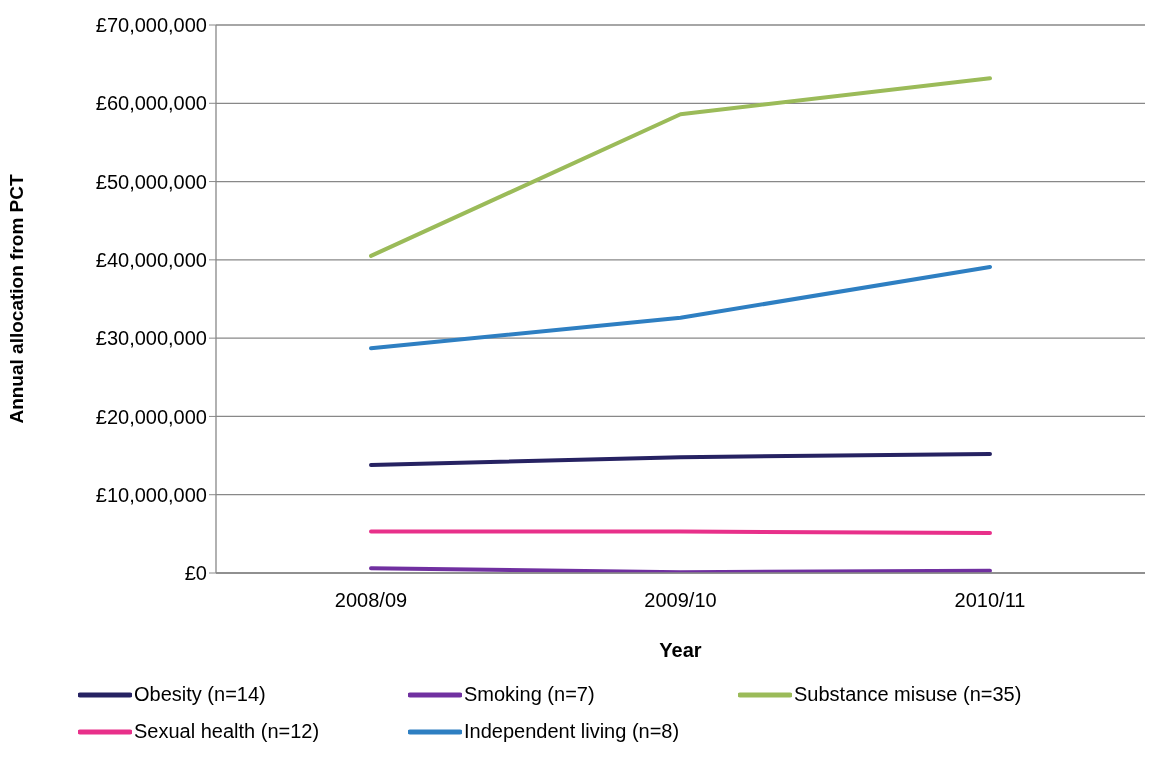 Image resolution: width=1153 pixels, height=764 pixels. Describe the element at coordinates (227, 731) in the screenshot. I see `legend-label: Sexual health (n=12)` at that location.